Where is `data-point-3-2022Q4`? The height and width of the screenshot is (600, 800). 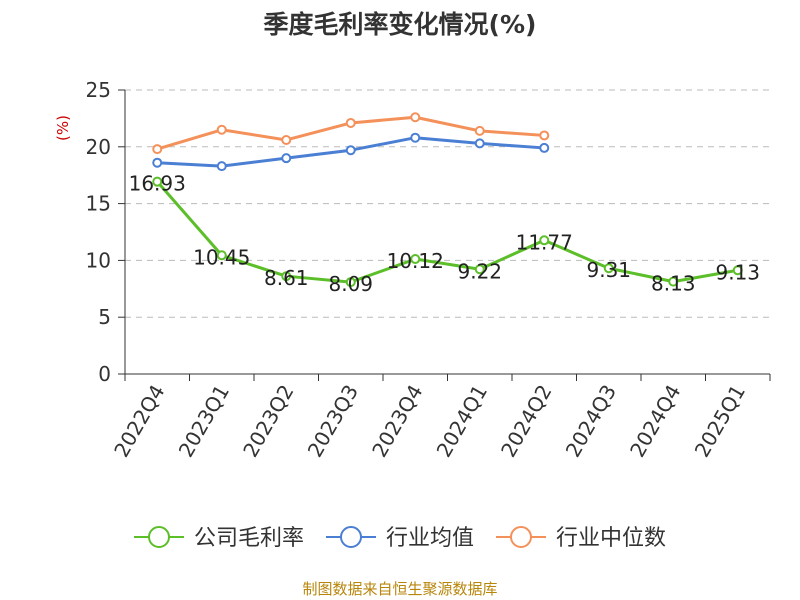
data-point-3-2022Q4 is located at coordinates (157, 149).